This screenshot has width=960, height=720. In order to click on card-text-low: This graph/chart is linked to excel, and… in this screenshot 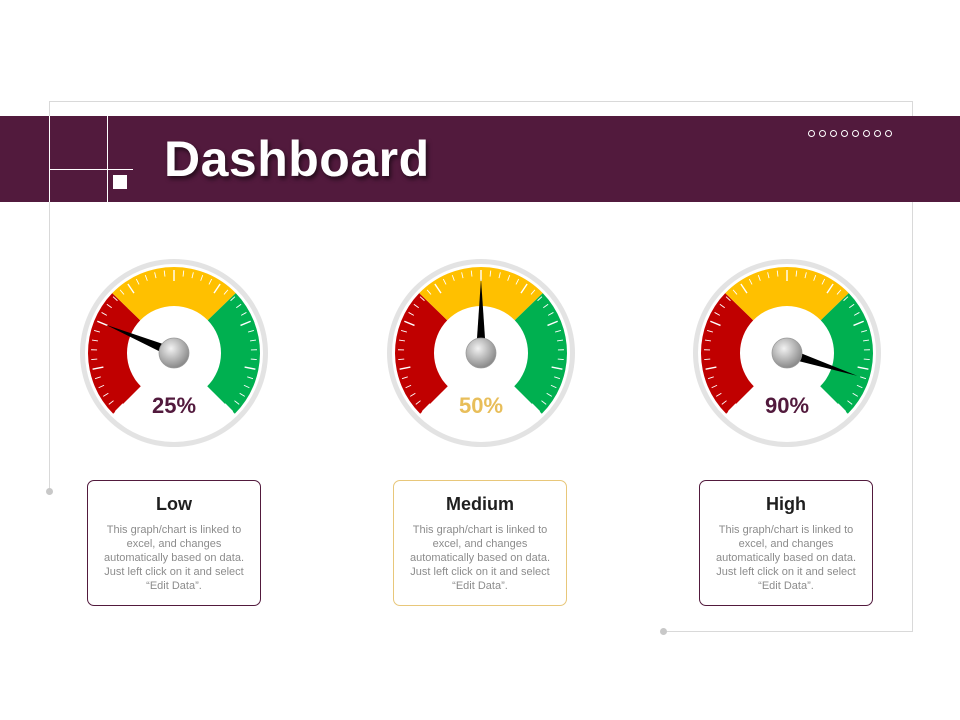, I will do `click(174, 558)`.